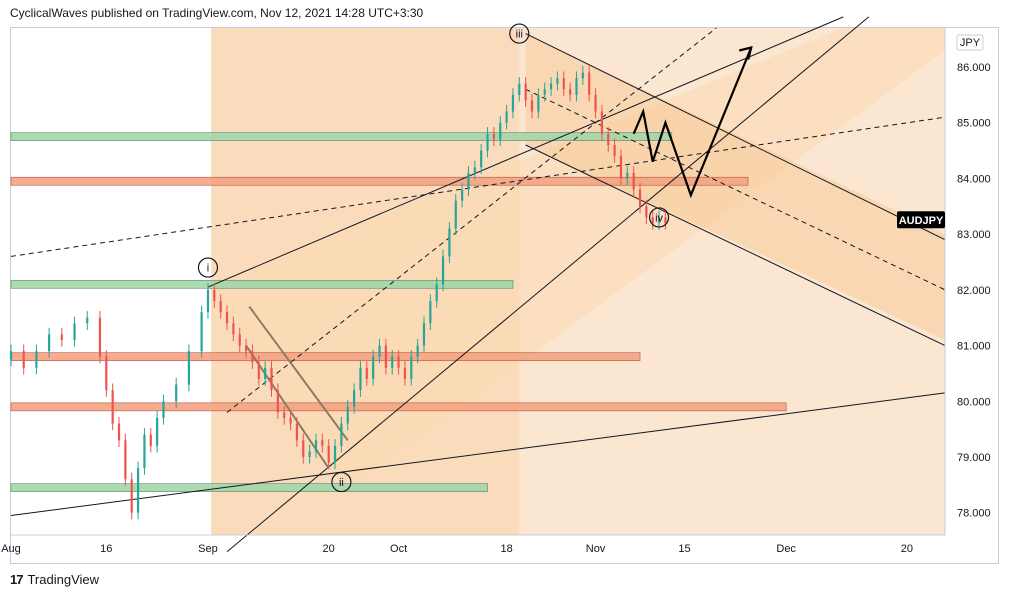  I want to click on y-tick-label: 83.000, so click(974, 235).